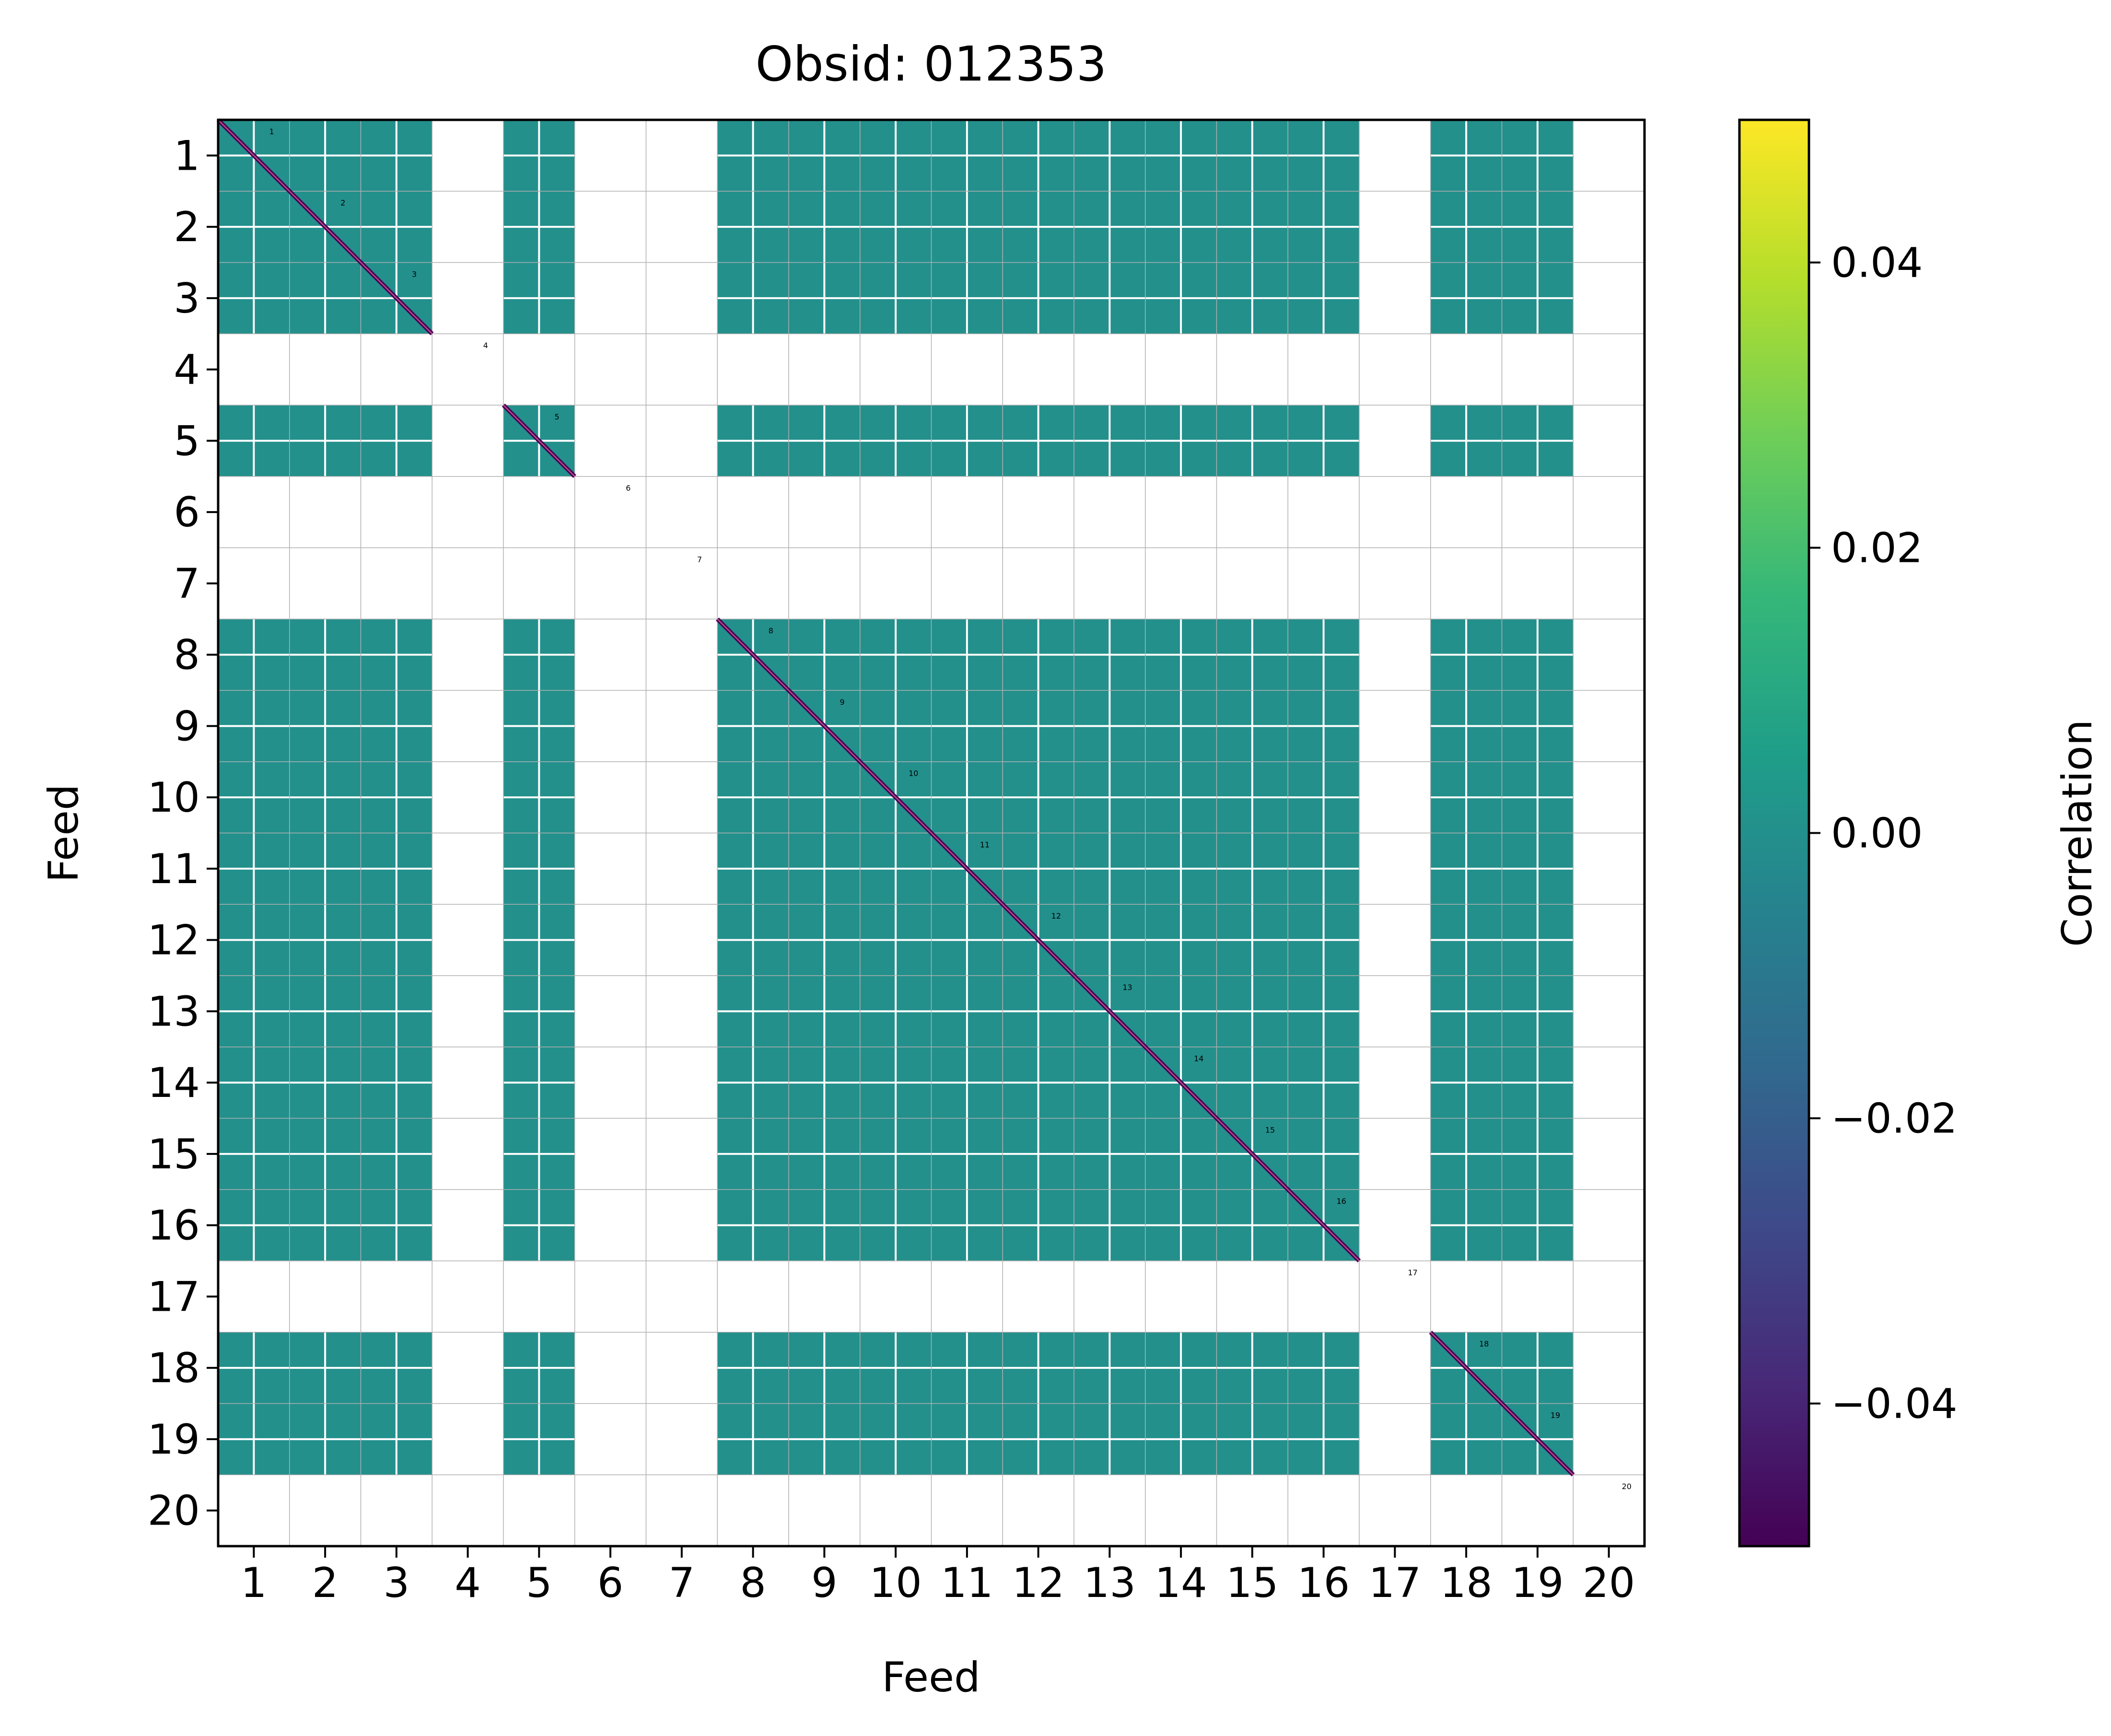 This screenshot has width=2111, height=1736. I want to click on y-tick-label: 11, so click(174, 869).